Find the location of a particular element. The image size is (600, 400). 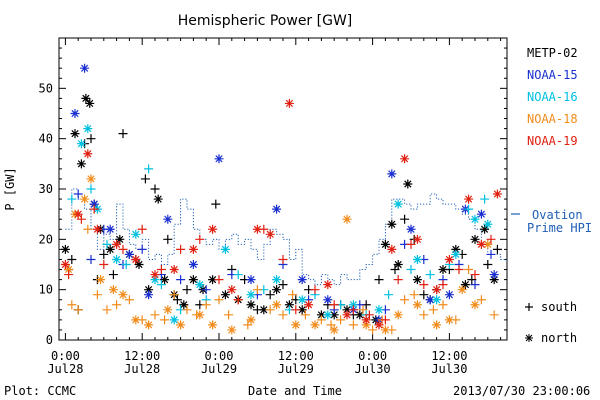

x-tick-date-label: Jul29 is located at coordinates (219, 369).